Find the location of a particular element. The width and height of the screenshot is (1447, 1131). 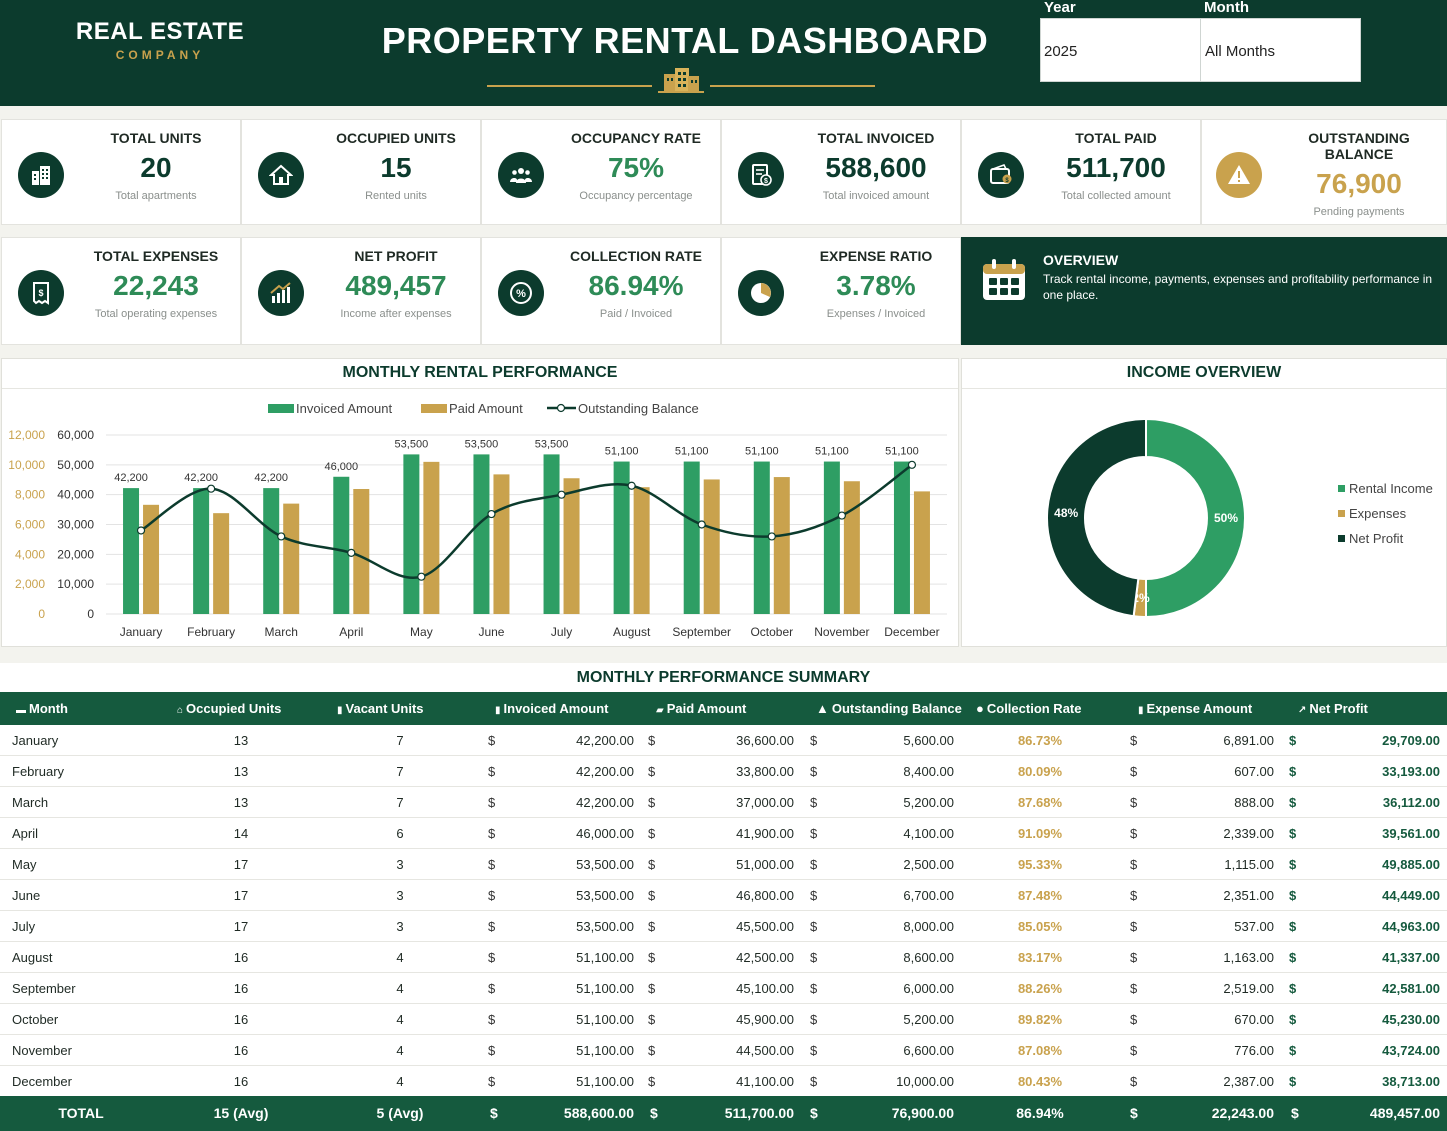

cell-collection-rate: 87.68% is located at coordinates (1040, 802).